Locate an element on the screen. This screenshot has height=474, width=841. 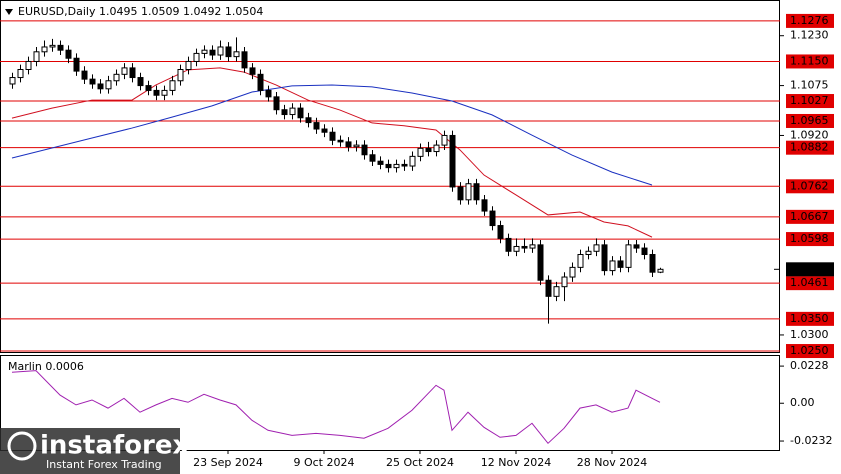
y-tick-label: 1.0300 is located at coordinates (809, 334).